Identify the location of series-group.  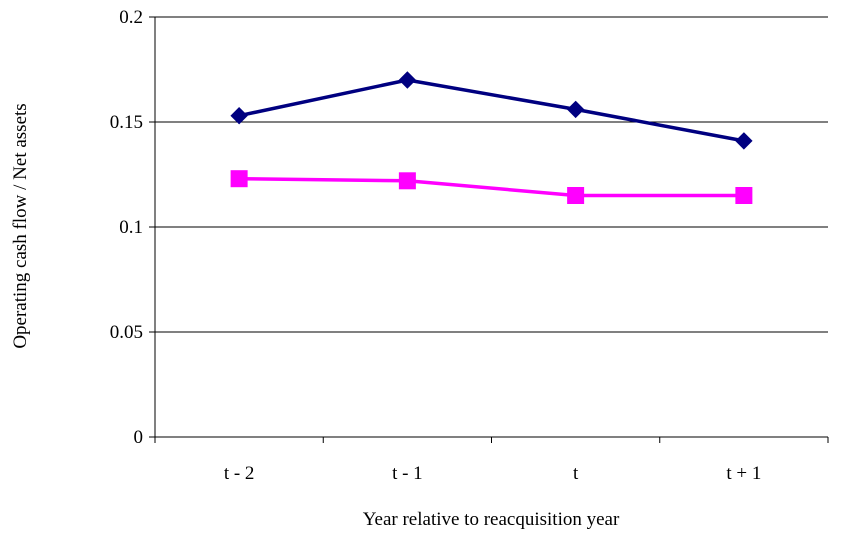
(491, 137).